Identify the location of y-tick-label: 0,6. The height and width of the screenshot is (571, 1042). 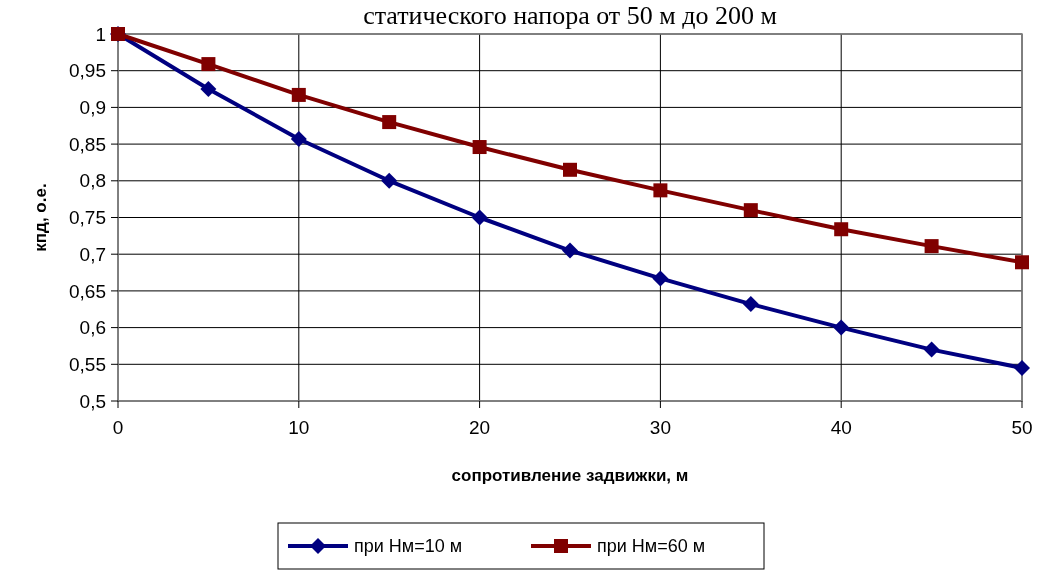
(92, 328).